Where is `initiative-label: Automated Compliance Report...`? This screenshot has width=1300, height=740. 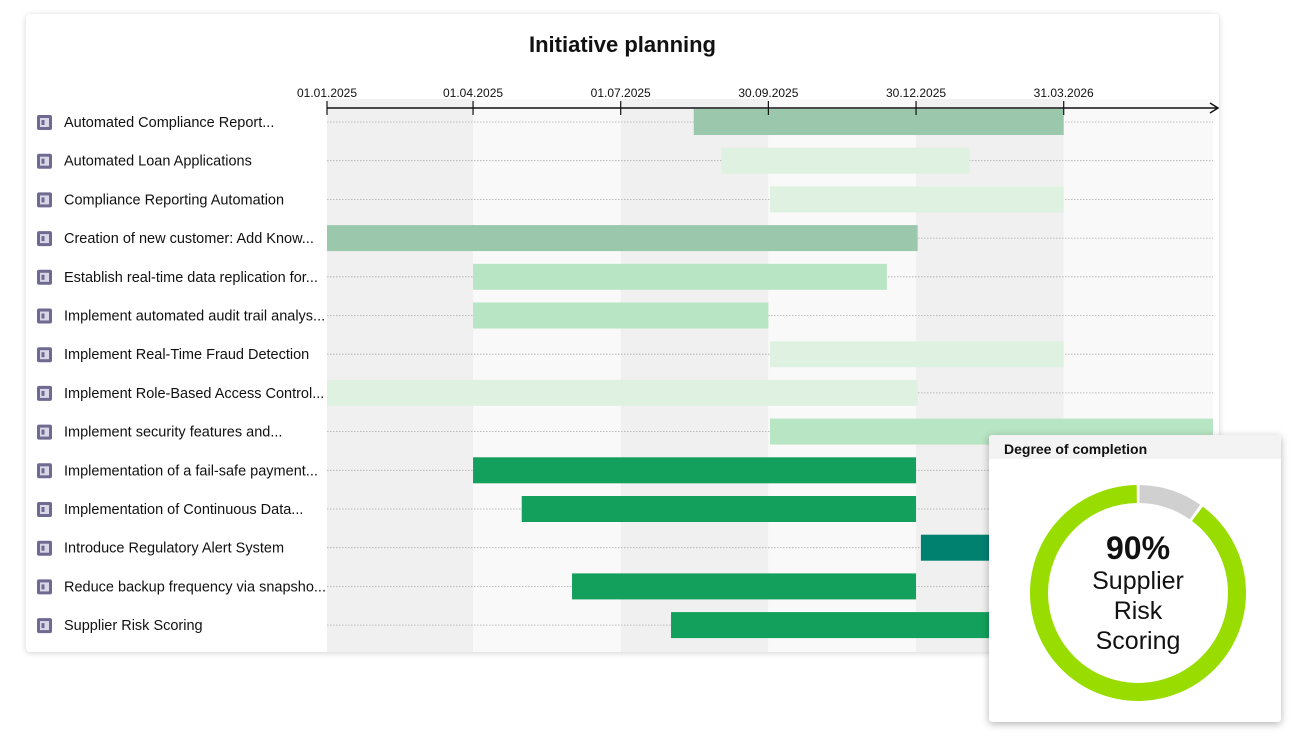 initiative-label: Automated Compliance Report... is located at coordinates (169, 123).